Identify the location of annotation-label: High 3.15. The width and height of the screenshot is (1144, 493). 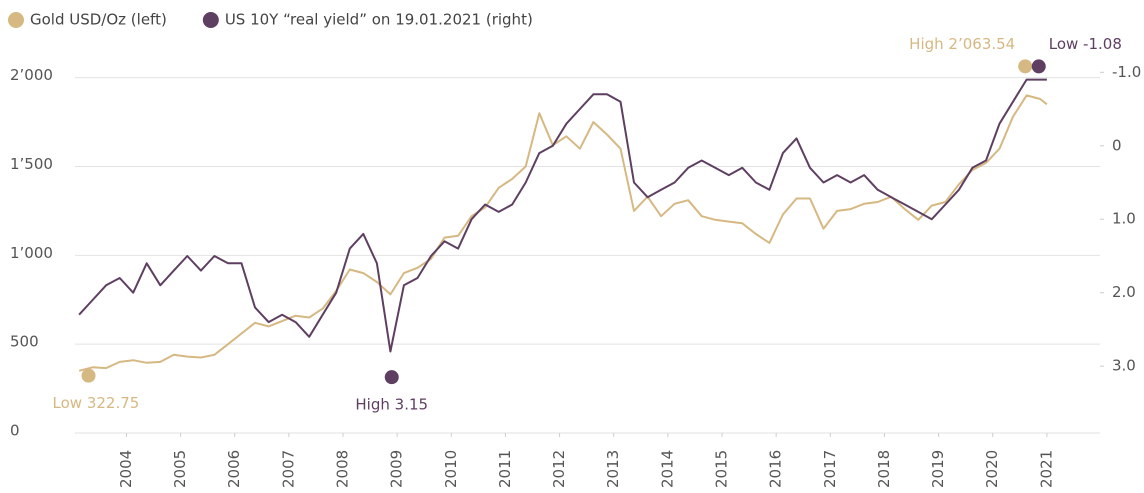
(391, 405).